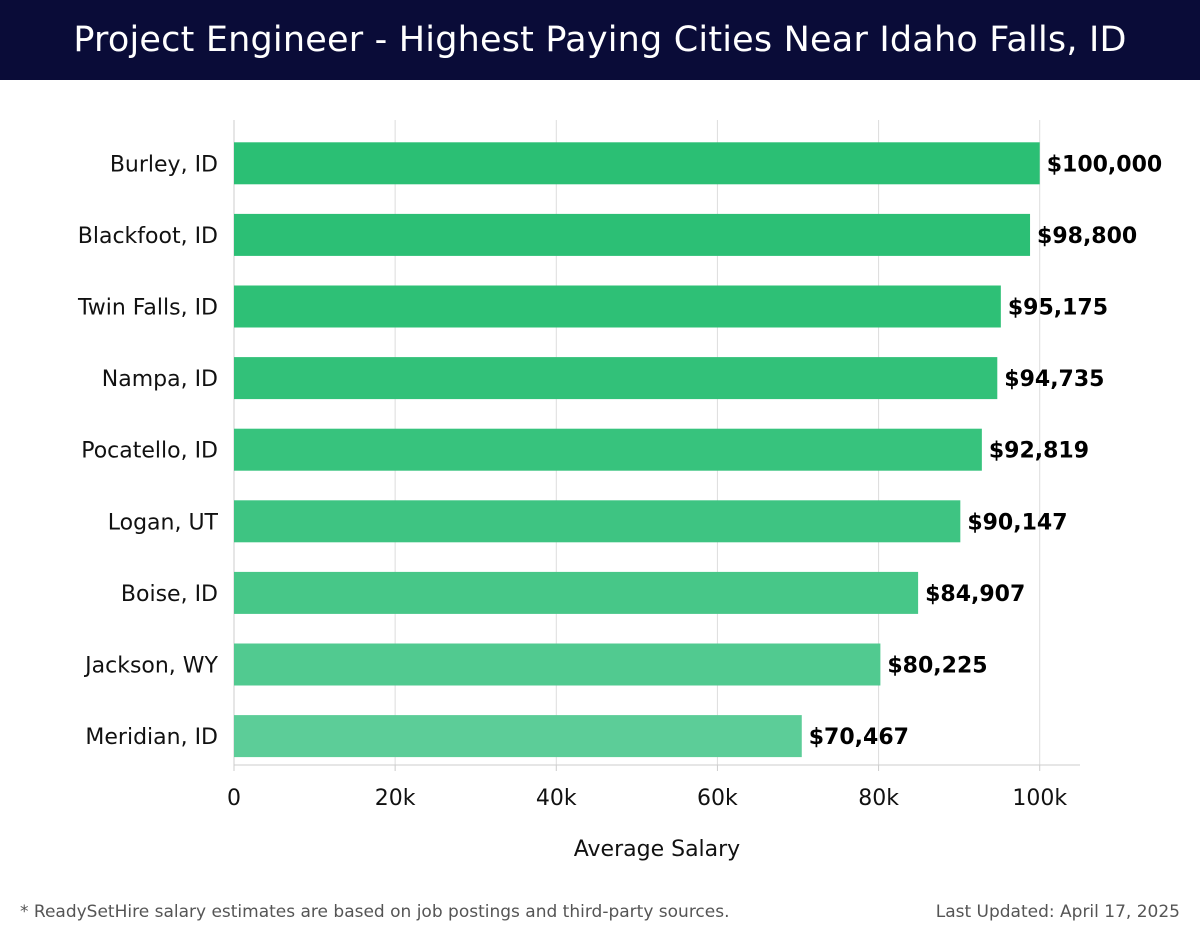  I want to click on value-label: $70,467, so click(859, 737).